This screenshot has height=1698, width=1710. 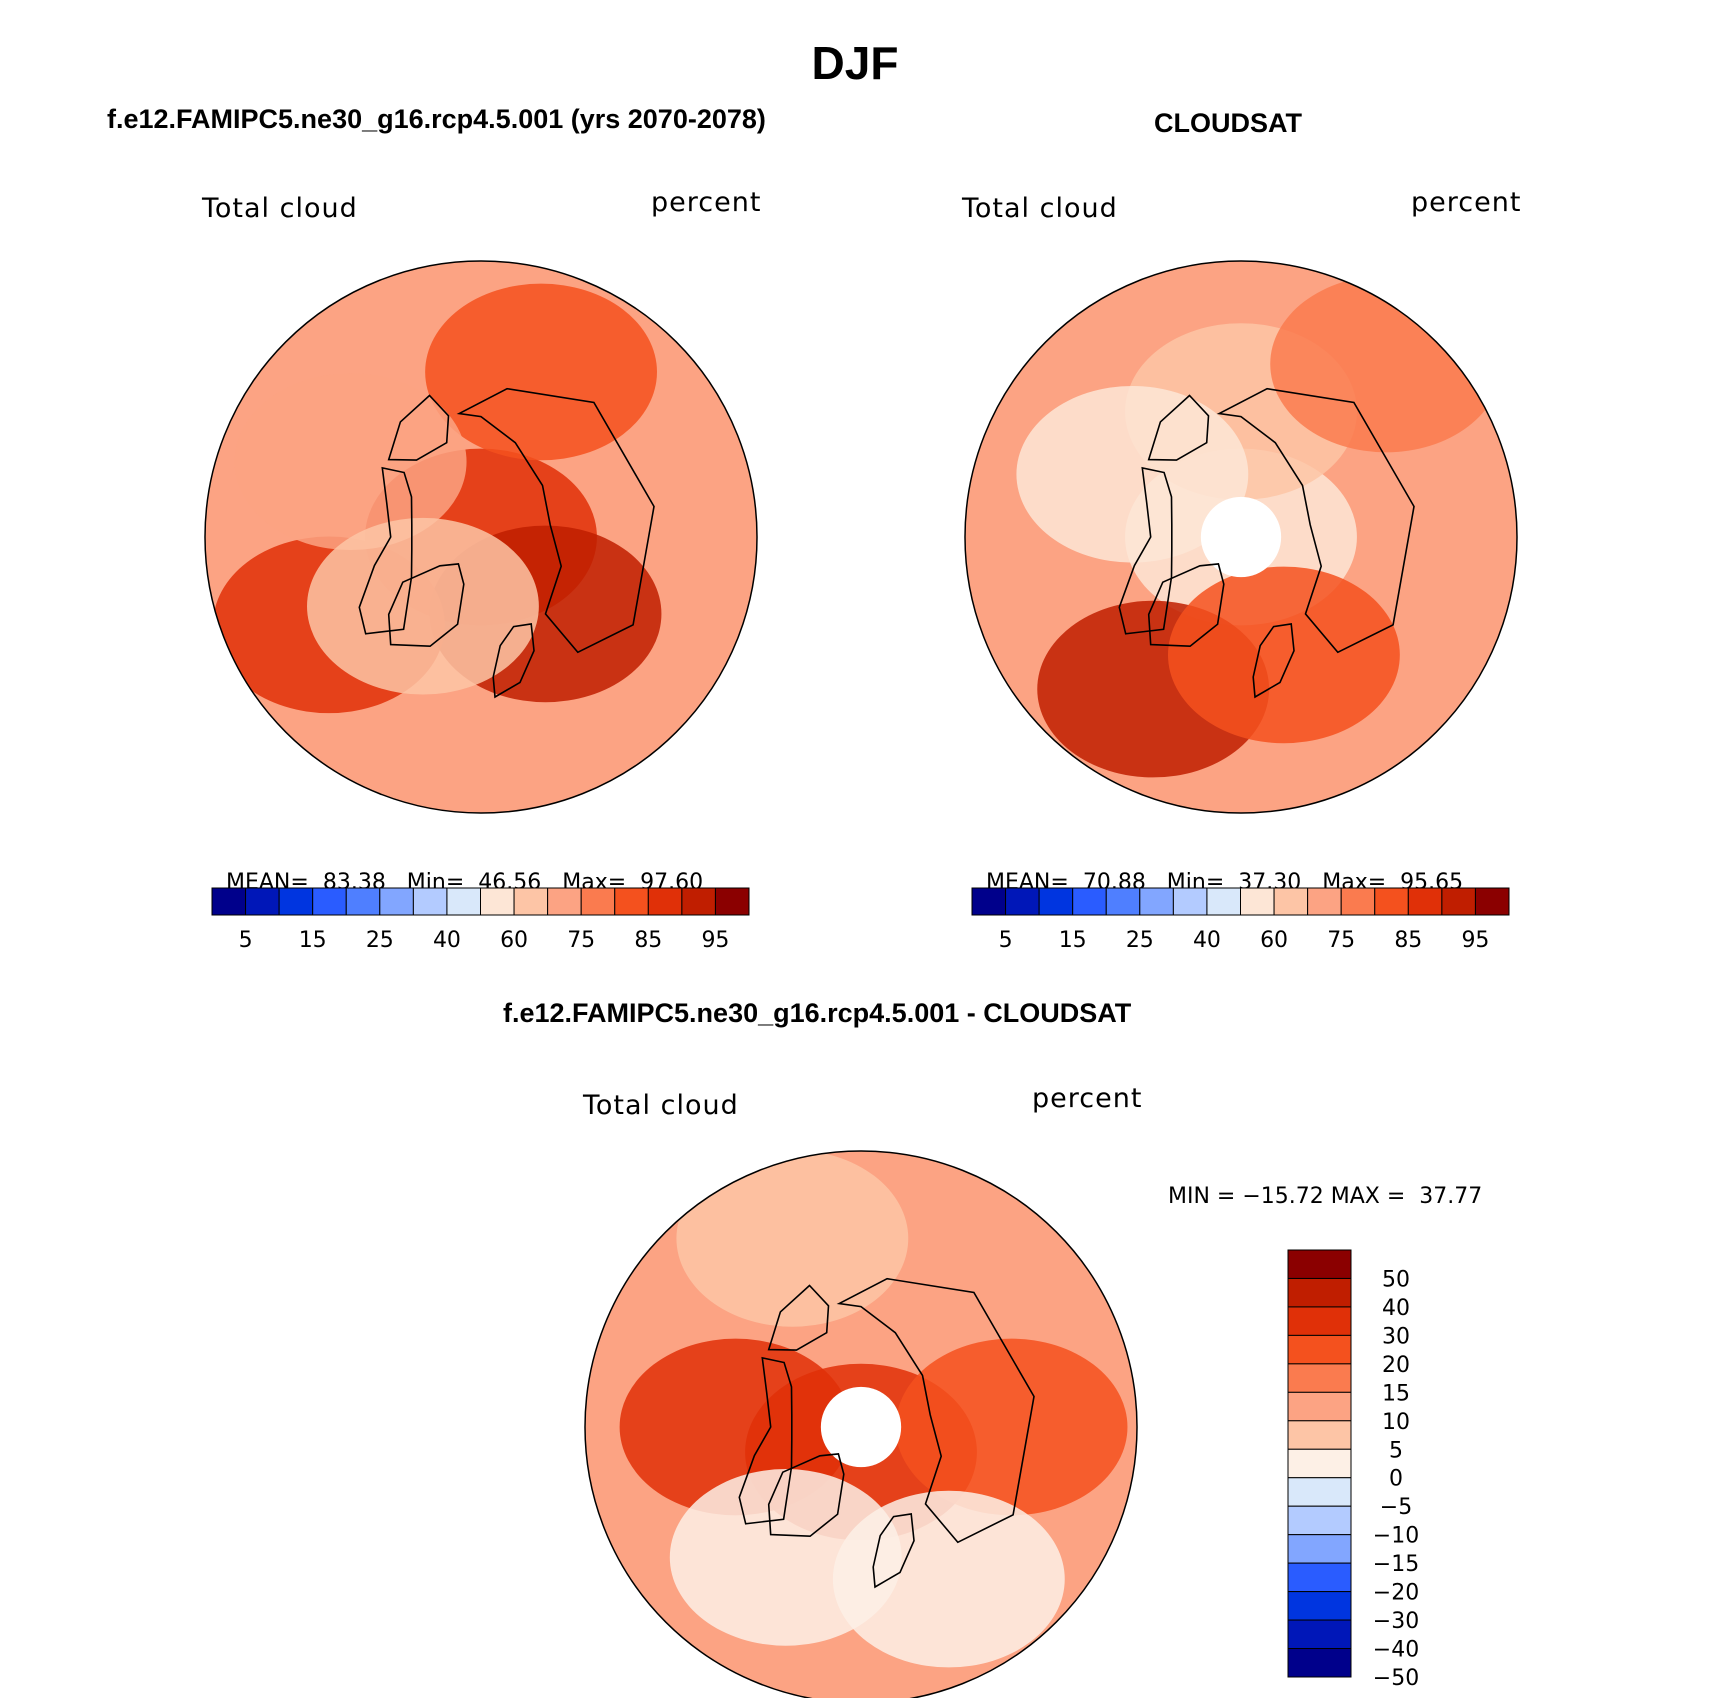 I want to click on colorbar-tick-label: 60, so click(x=514, y=940).